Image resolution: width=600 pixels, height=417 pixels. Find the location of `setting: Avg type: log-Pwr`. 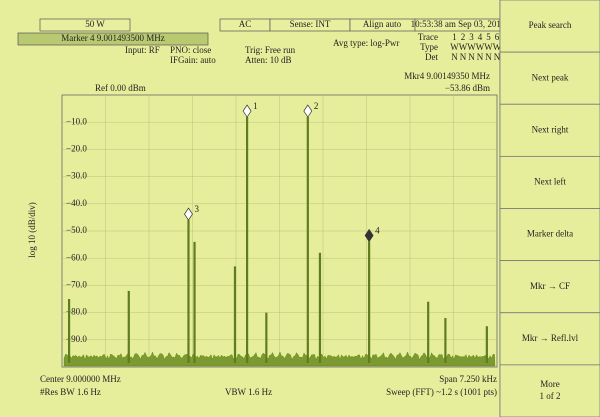

setting: Avg type: log-Pwr is located at coordinates (366, 43).